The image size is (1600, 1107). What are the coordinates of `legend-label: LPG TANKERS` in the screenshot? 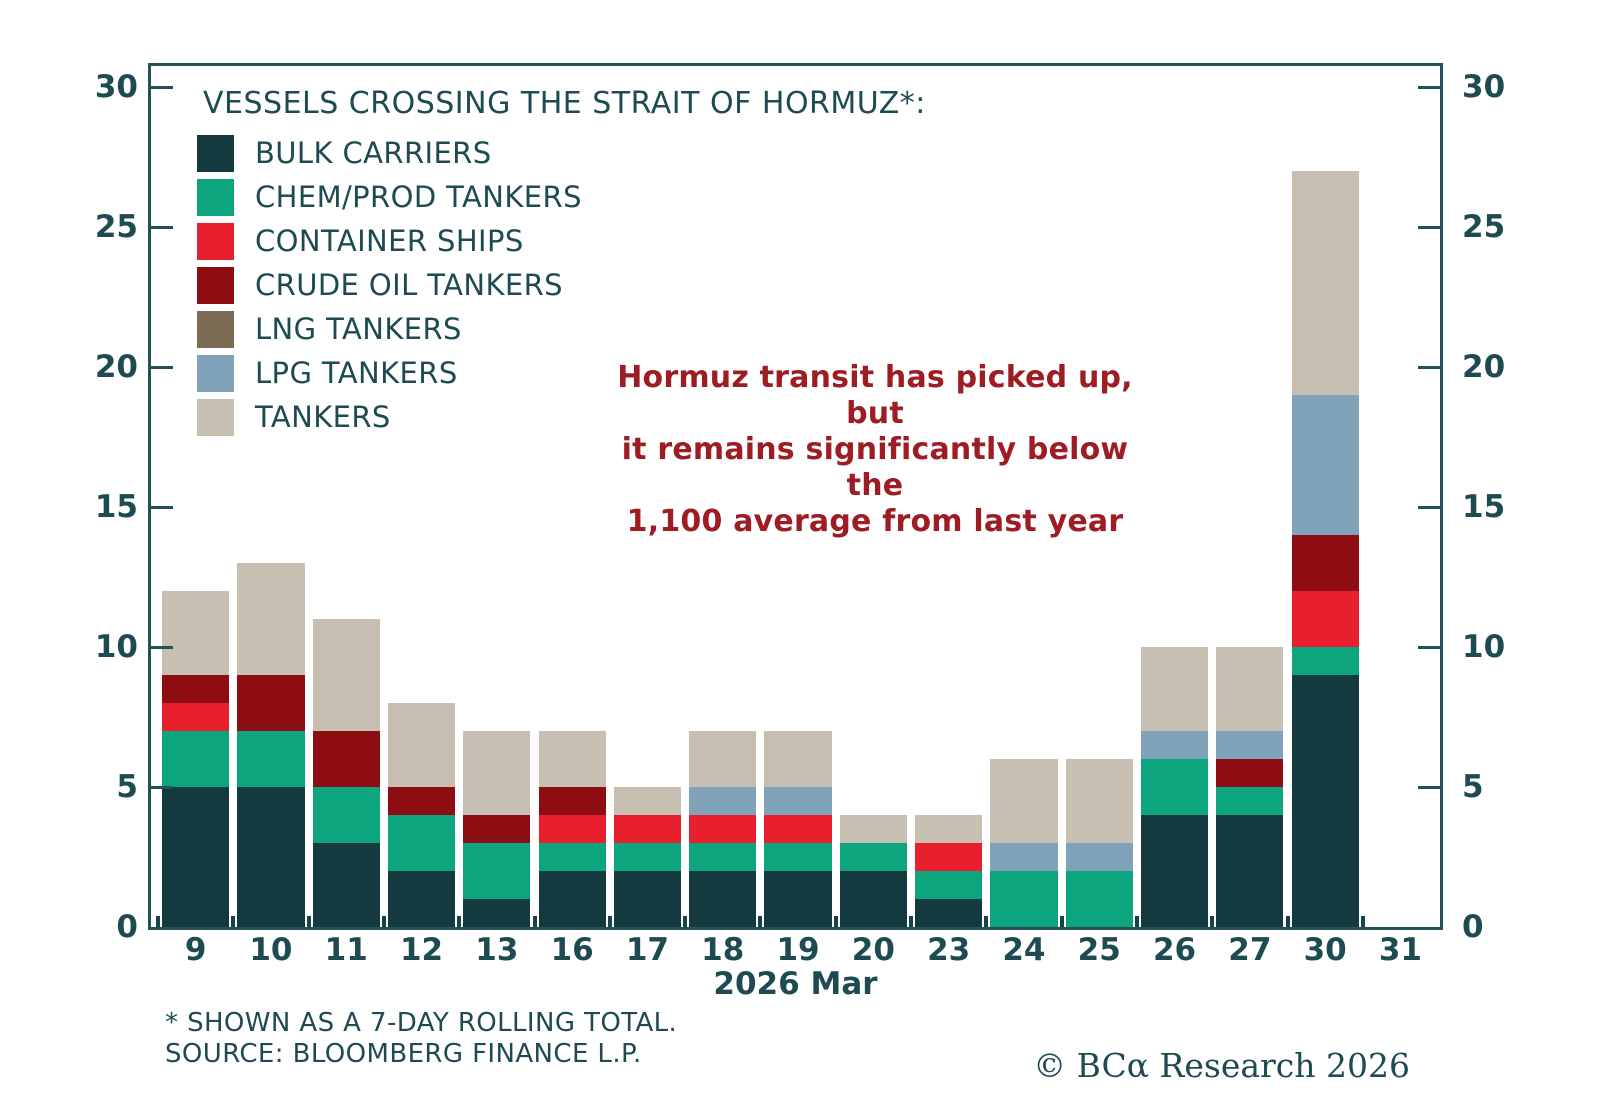 It's located at (356, 373).